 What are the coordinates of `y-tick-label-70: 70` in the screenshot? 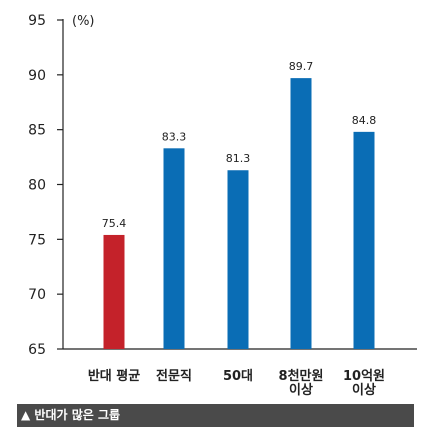 It's located at (37, 295).